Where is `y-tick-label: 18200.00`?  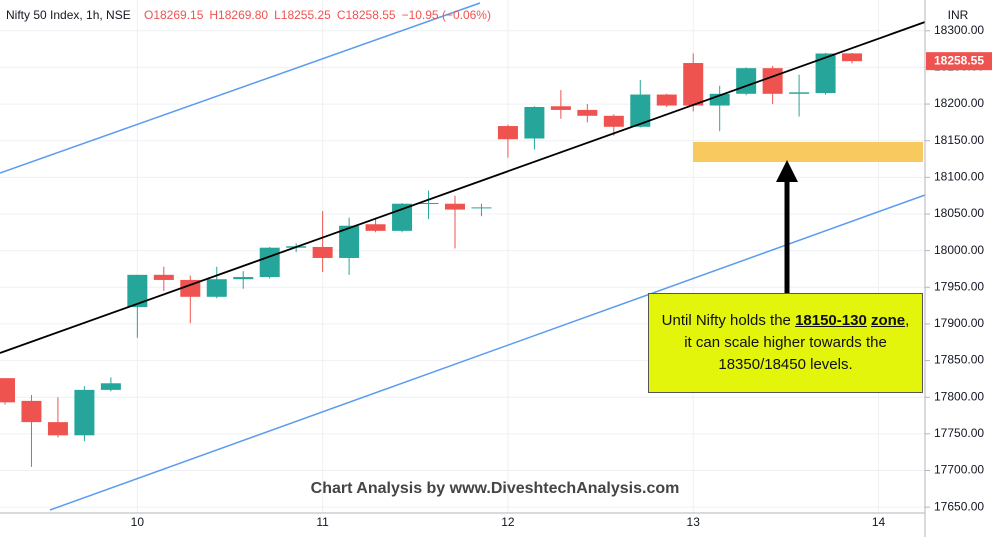
y-tick-label: 18200.00 is located at coordinates (959, 103).